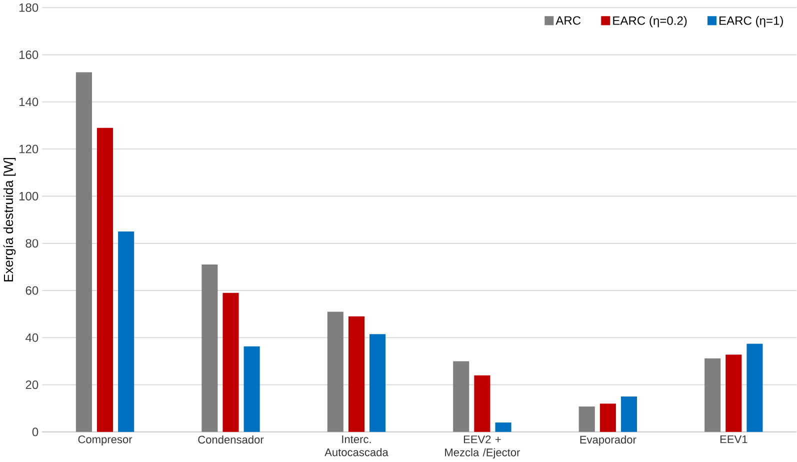  I want to click on x-tick-label: Compresor, so click(105, 441).